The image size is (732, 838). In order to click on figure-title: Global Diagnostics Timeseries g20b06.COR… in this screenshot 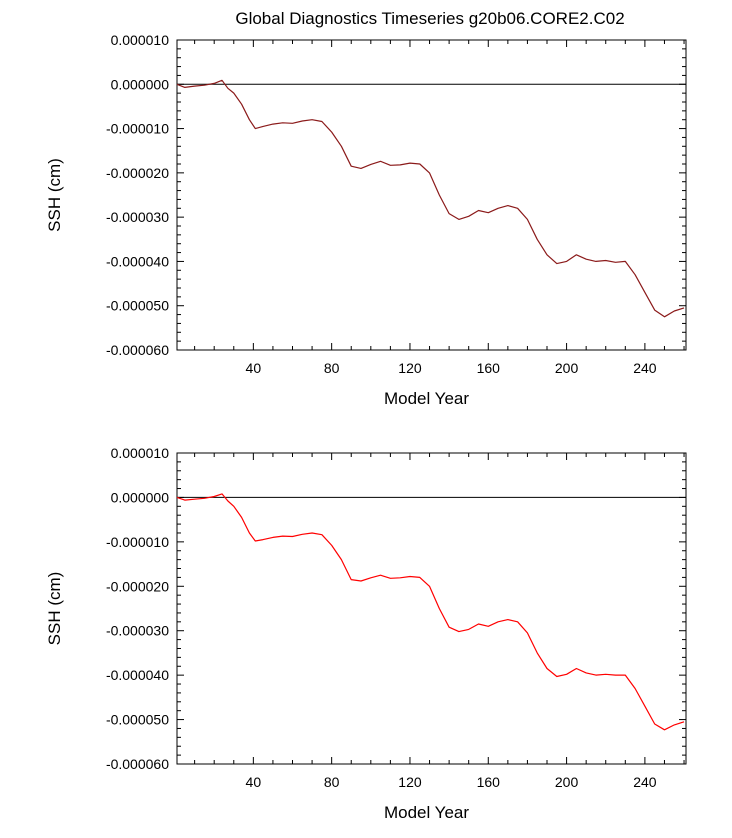, I will do `click(429, 18)`.